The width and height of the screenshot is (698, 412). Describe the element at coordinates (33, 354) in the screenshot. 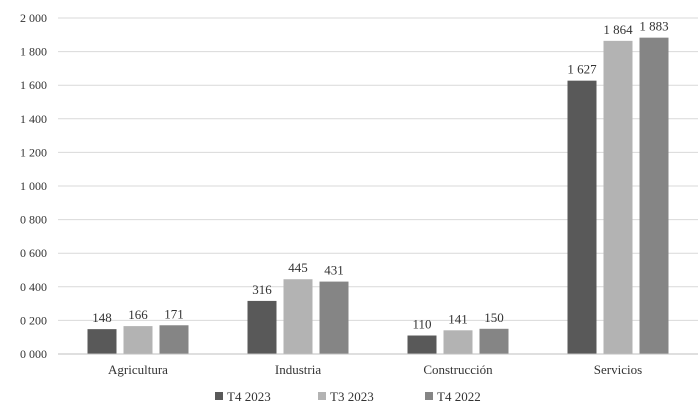

I see `y-tick-label: 0 000` at that location.